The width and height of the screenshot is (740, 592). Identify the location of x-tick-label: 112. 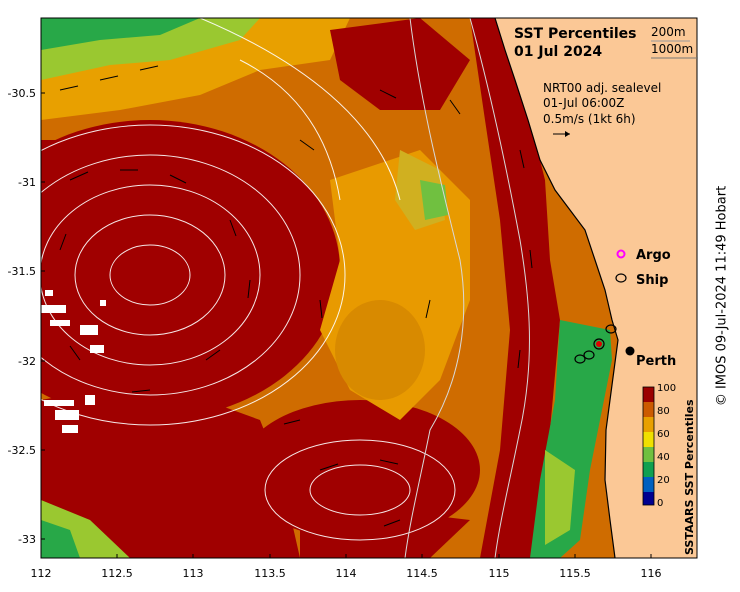
(41, 573).